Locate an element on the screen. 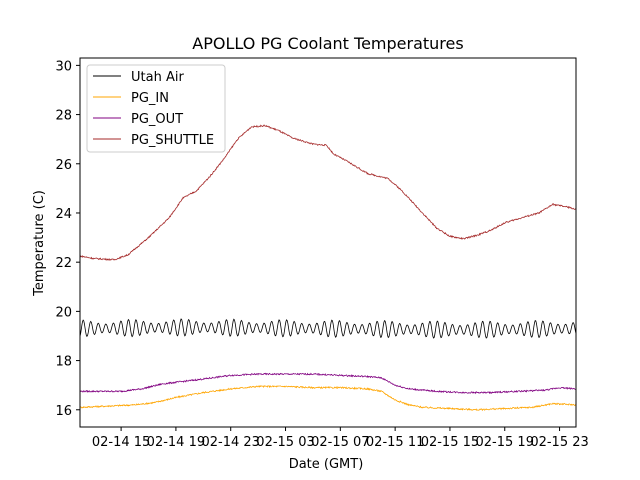  legend-box is located at coordinates (156, 108).